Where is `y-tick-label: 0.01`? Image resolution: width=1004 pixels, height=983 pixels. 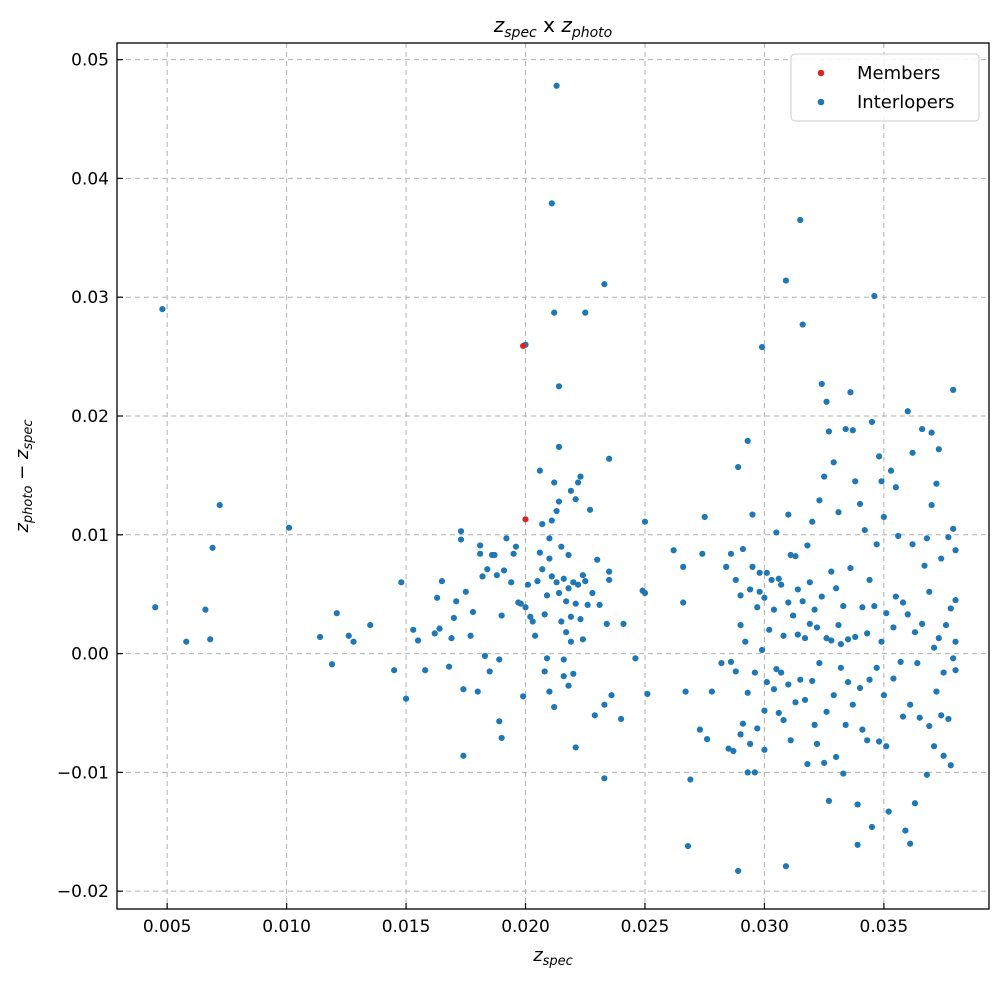
y-tick-label: 0.01 is located at coordinates (90, 536).